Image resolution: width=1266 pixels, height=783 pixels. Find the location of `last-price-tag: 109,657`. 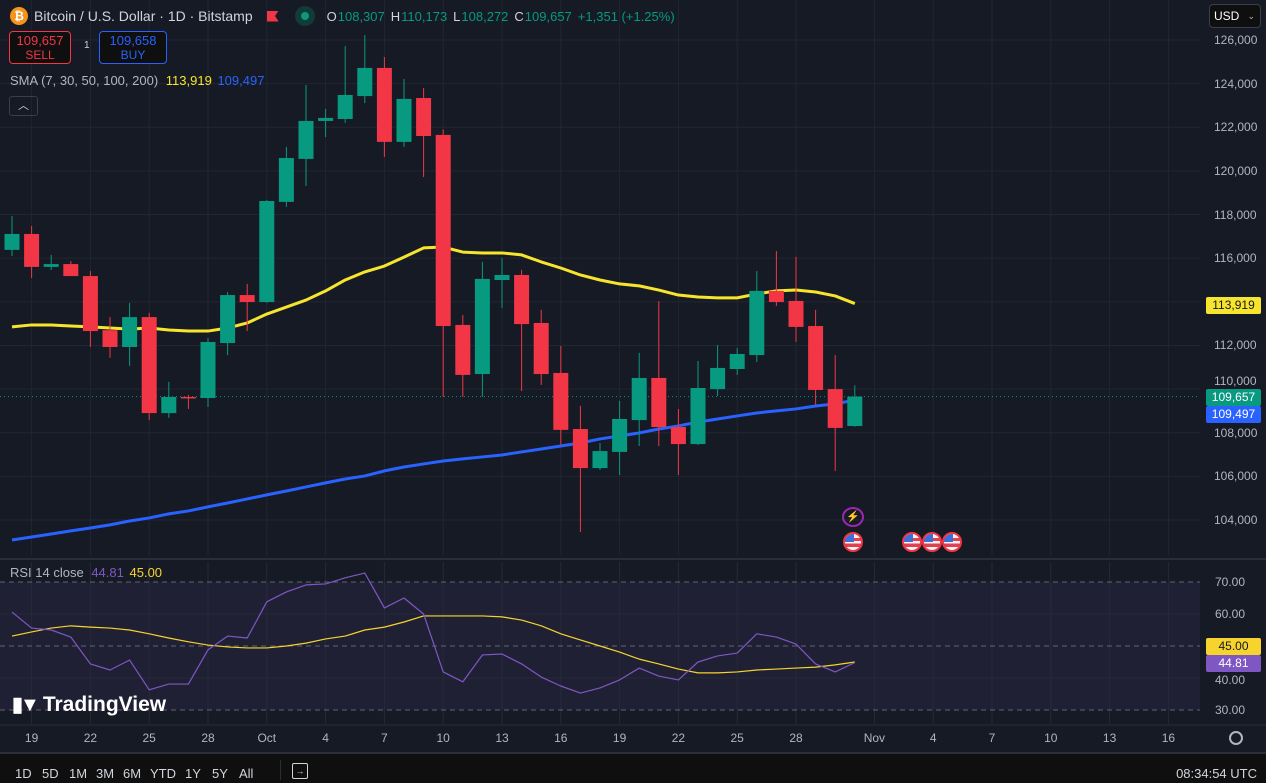

last-price-tag: 109,657 is located at coordinates (1233, 397).